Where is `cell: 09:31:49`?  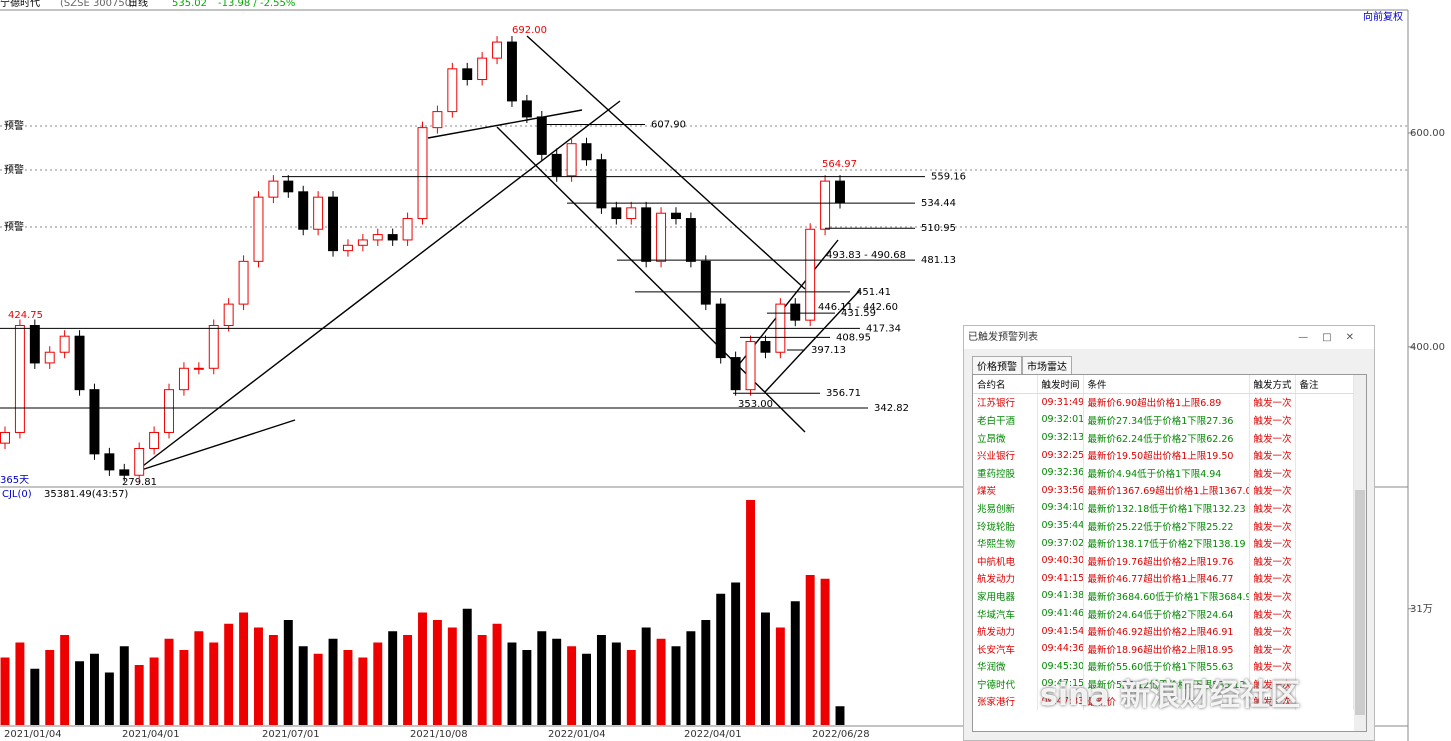
cell: 09:31:49 is located at coordinates (1060, 402).